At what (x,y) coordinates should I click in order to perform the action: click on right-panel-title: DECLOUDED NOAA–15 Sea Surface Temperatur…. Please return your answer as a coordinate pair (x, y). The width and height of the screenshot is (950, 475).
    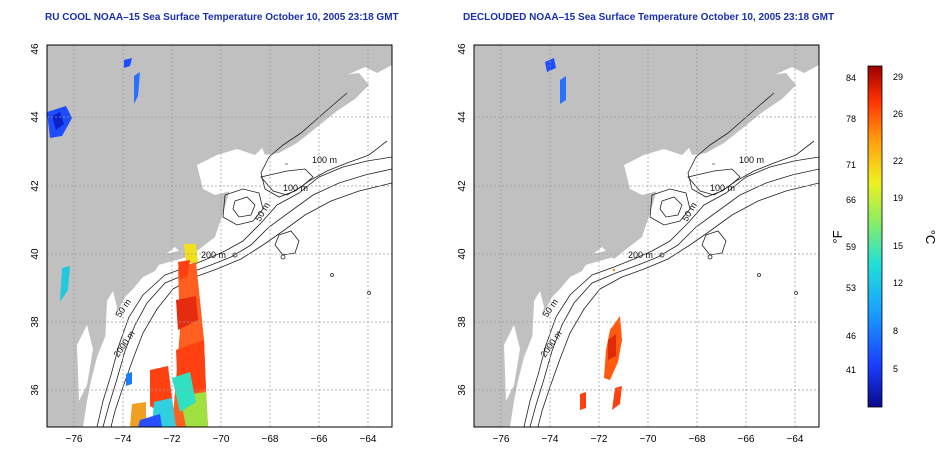
    Looking at the image, I should click on (649, 17).